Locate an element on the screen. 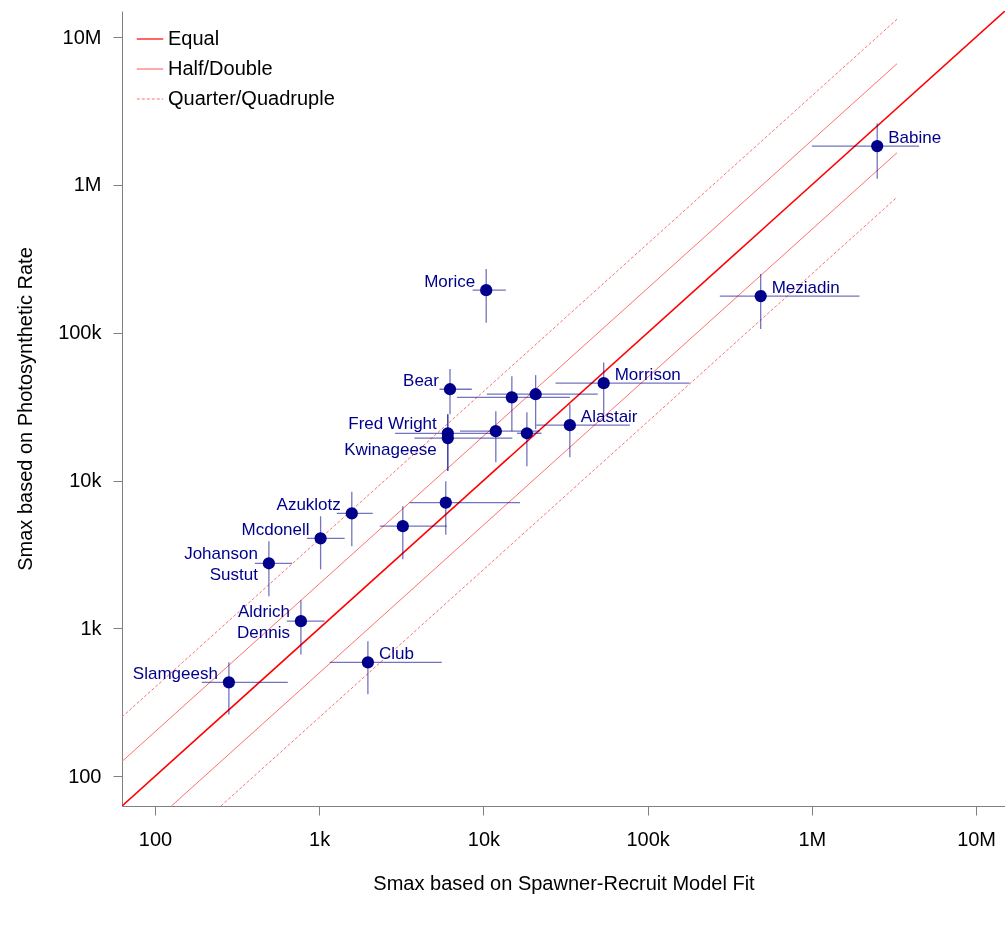  y-axis-title: Smax based on Photosynthetic Rate is located at coordinates (25, 409).